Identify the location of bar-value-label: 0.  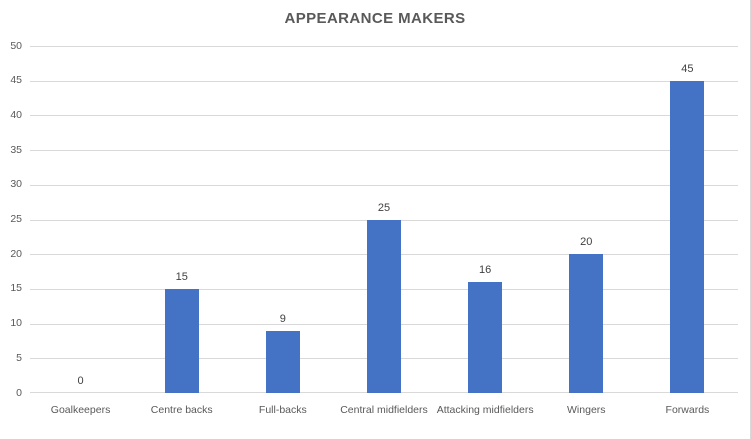
(80, 381).